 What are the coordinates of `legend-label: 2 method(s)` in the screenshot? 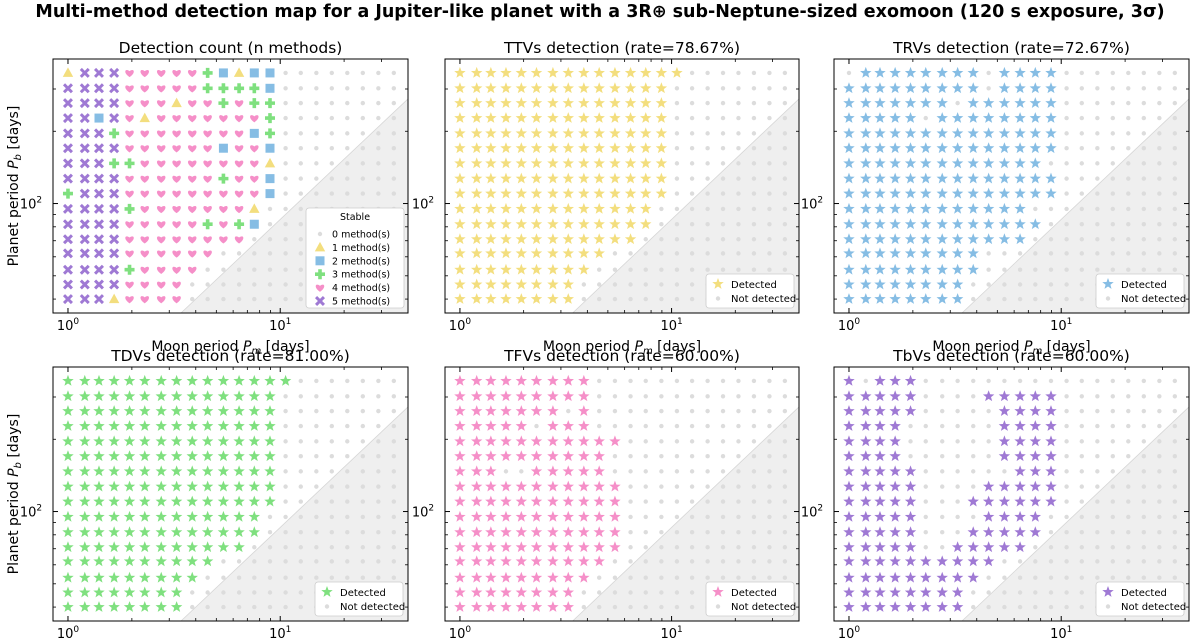 It's located at (361, 261).